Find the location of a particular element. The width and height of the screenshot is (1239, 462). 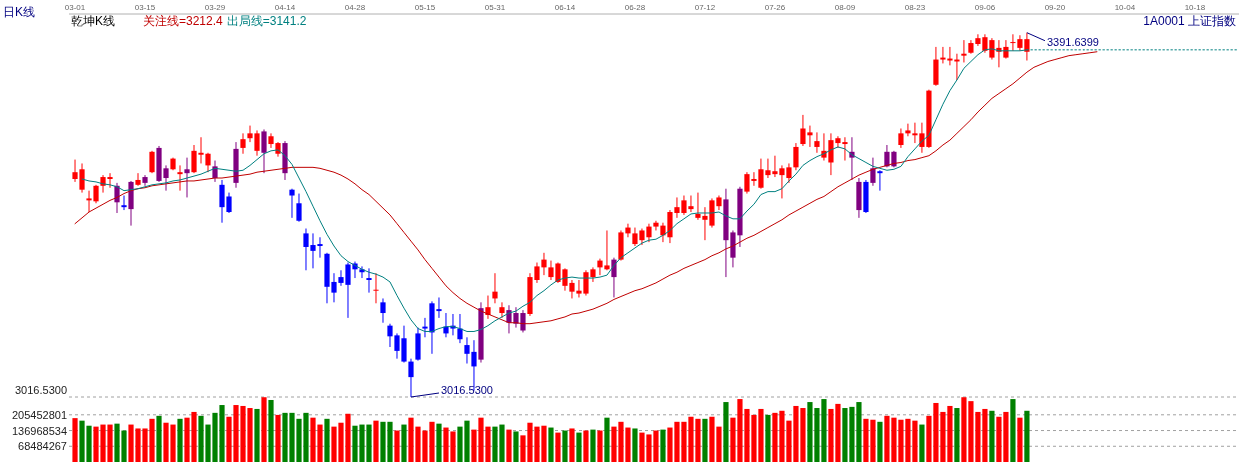

annotation-leader: 3391.6399 is located at coordinates (1062, 40).